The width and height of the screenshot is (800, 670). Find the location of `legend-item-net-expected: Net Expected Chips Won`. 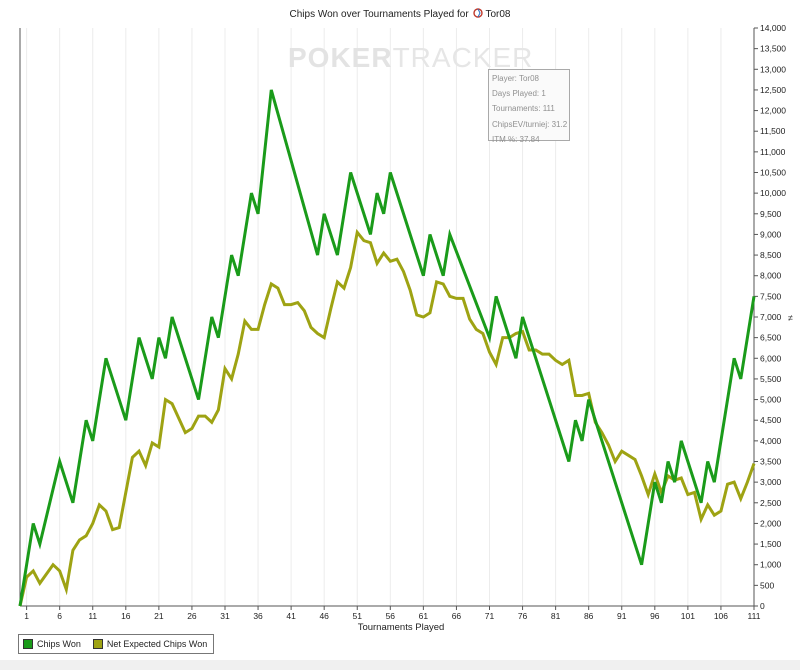

legend-item-net-expected: Net Expected Chips Won is located at coordinates (150, 644).